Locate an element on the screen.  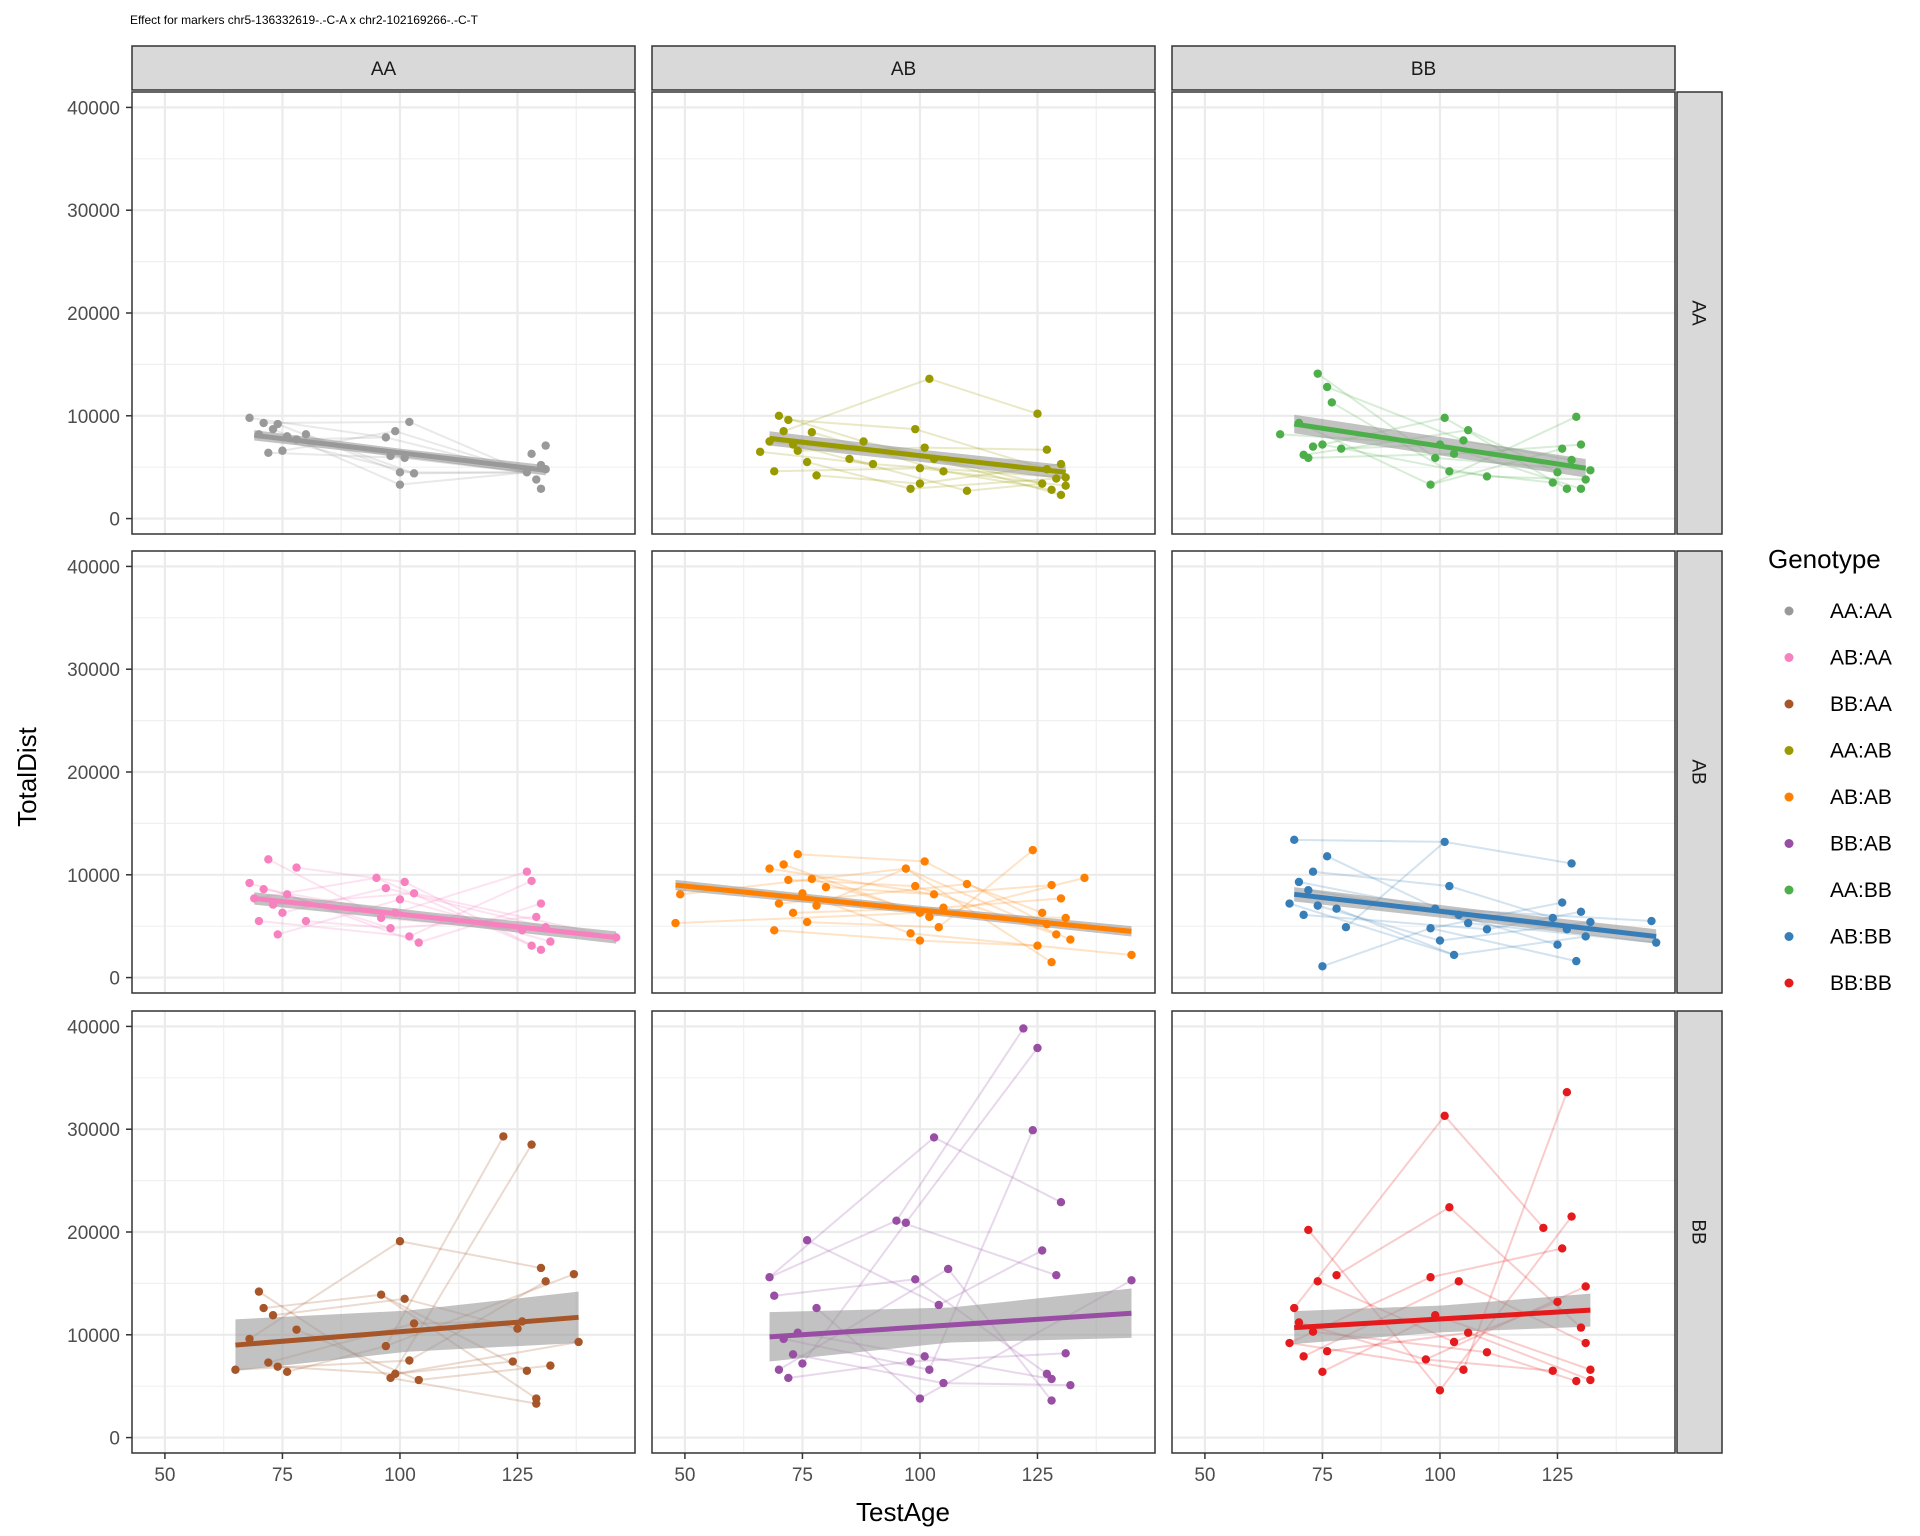
row-strip-label: AB is located at coordinates (1698, 771).